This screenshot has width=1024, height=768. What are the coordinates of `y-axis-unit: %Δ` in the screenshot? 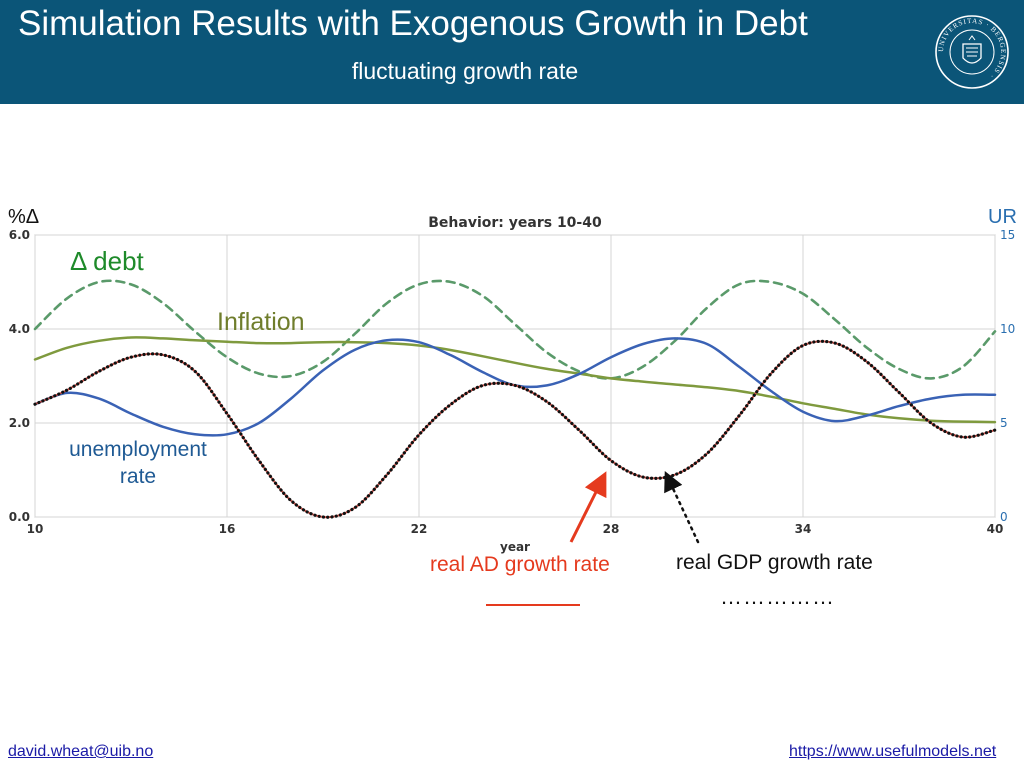 It's located at (24, 217).